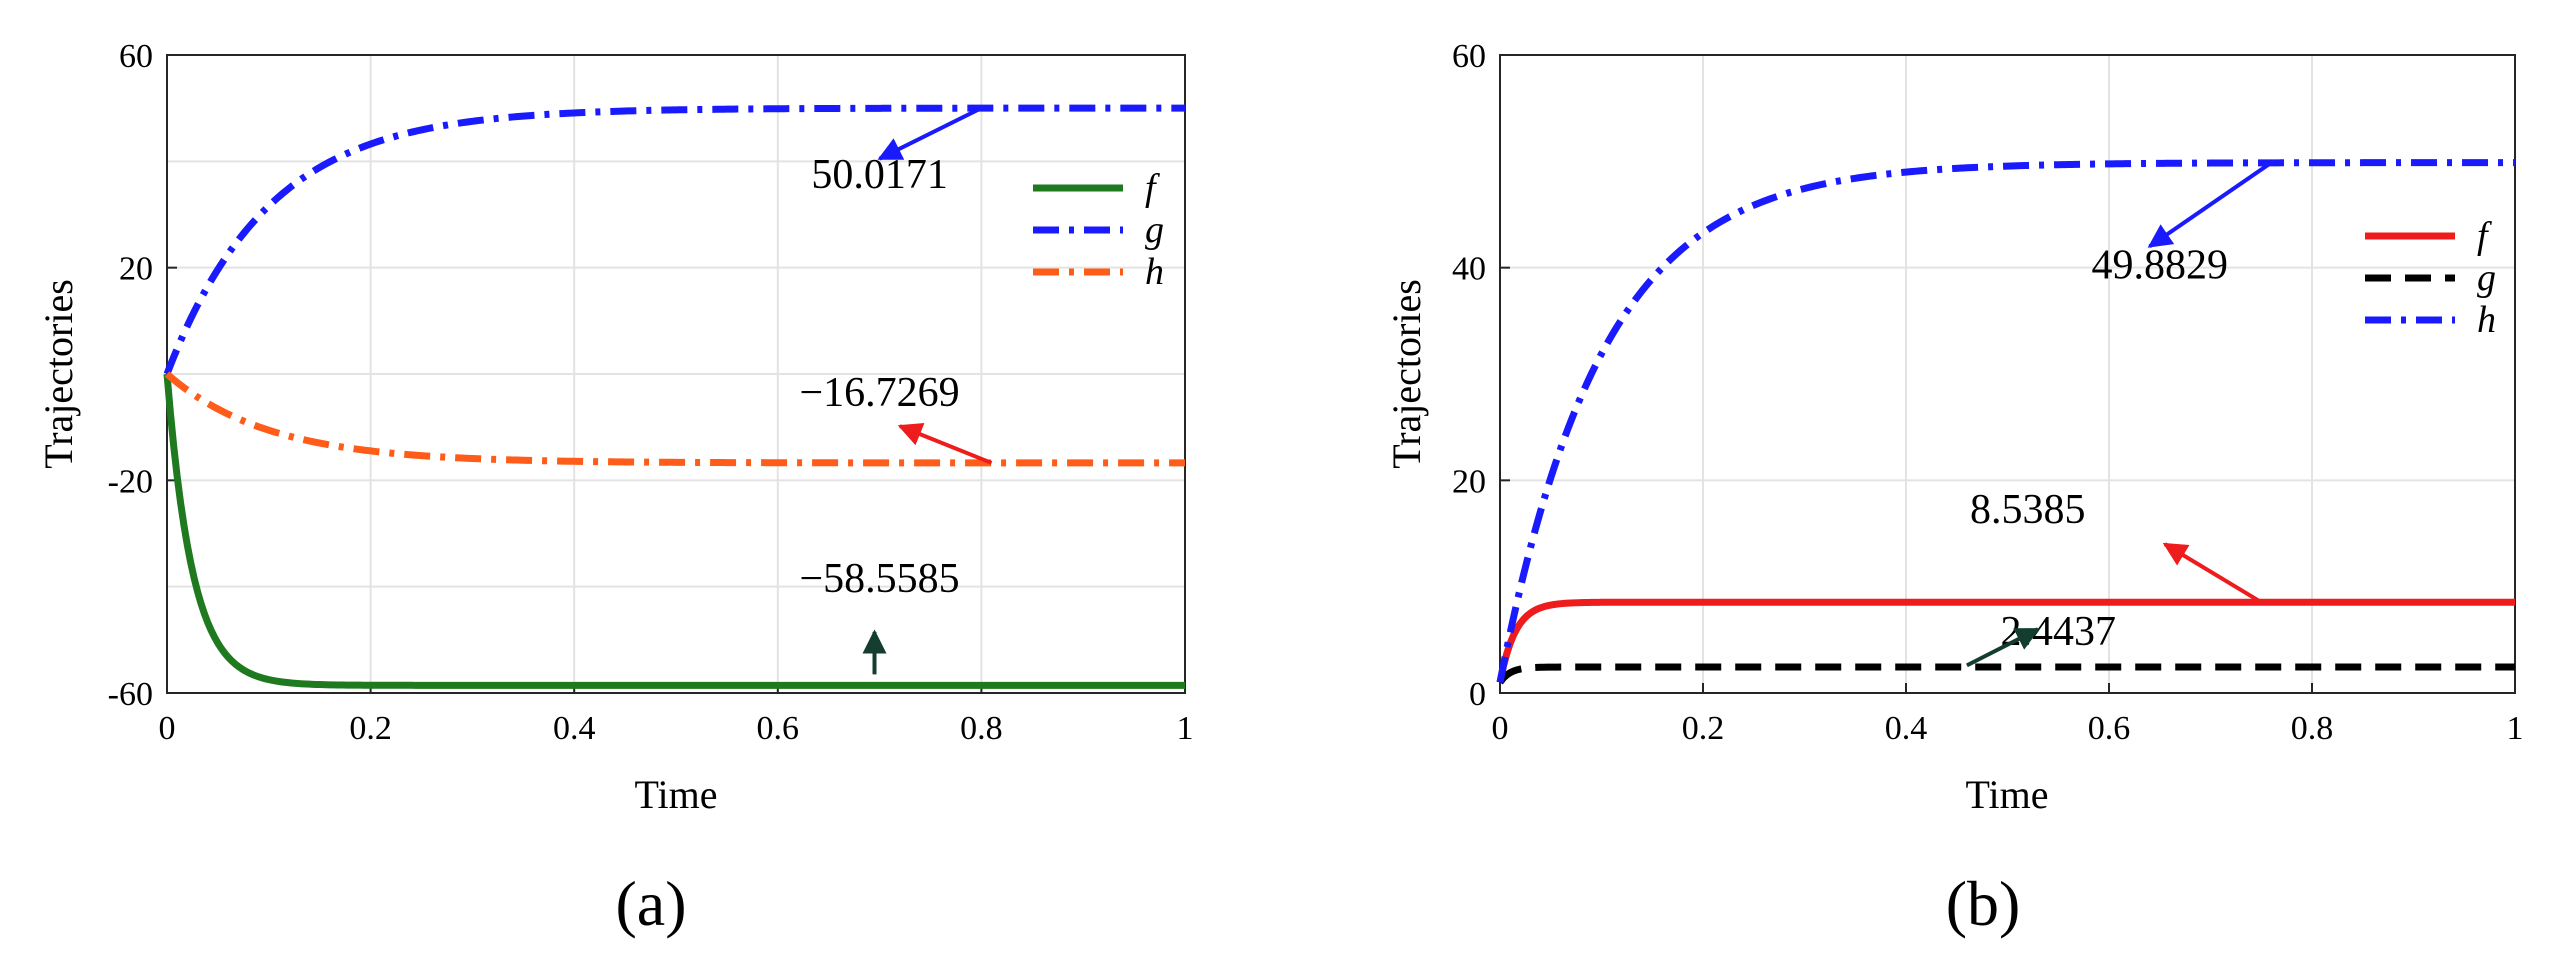 The width and height of the screenshot is (2553, 971). Describe the element at coordinates (1098, 230) in the screenshot. I see `panel-a-legend: fgh` at that location.